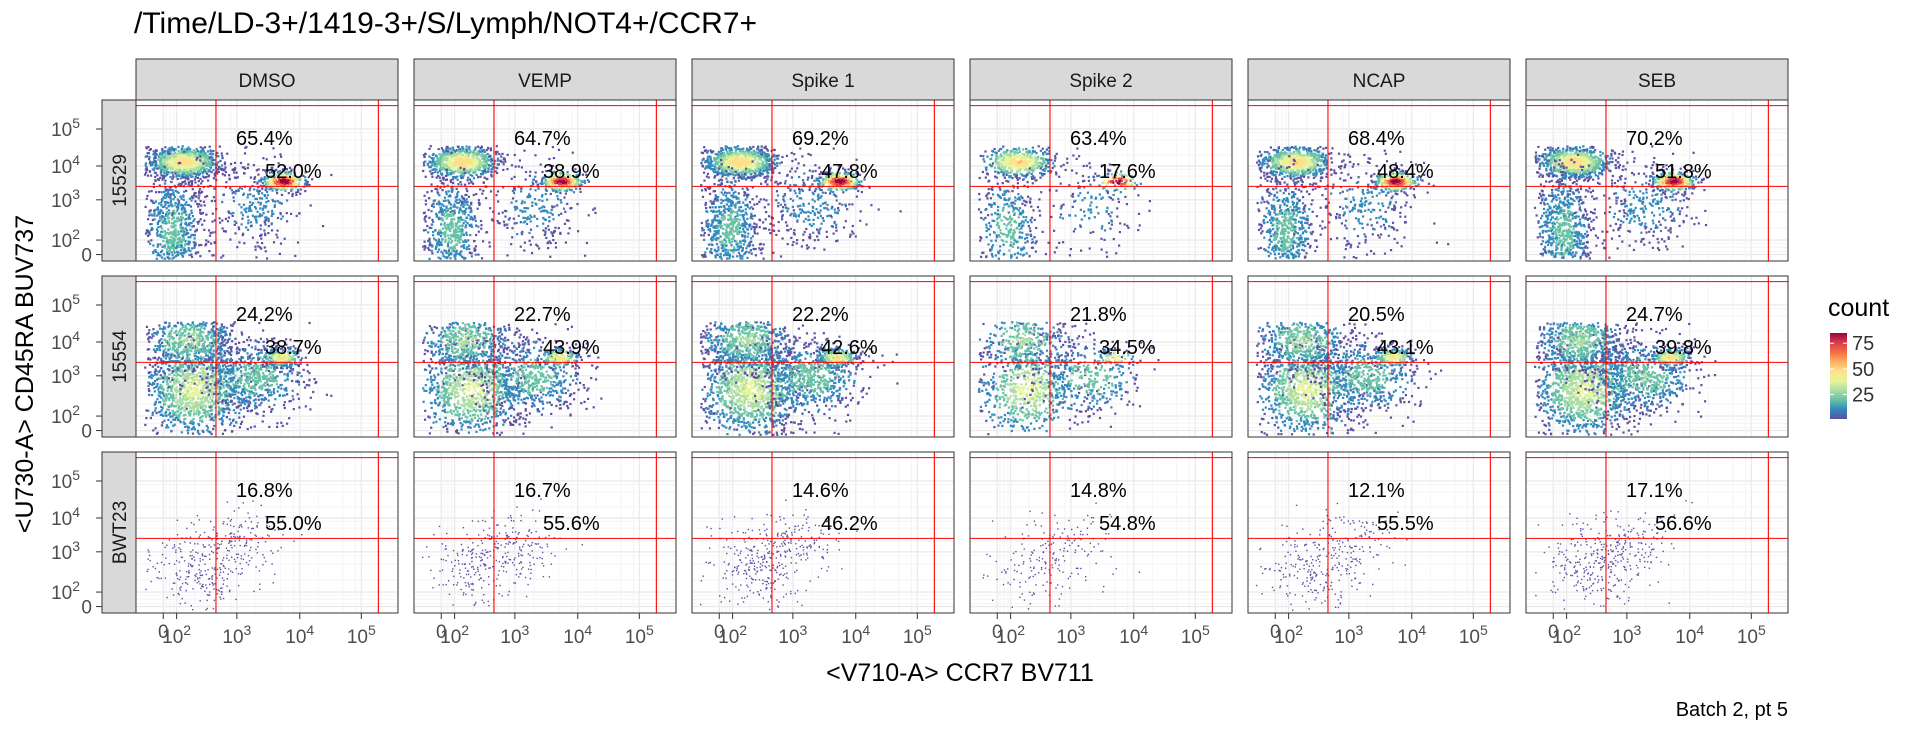 The height and width of the screenshot is (737, 1920). I want to click on percentage-label-upper: 20.5%, so click(1376, 315).